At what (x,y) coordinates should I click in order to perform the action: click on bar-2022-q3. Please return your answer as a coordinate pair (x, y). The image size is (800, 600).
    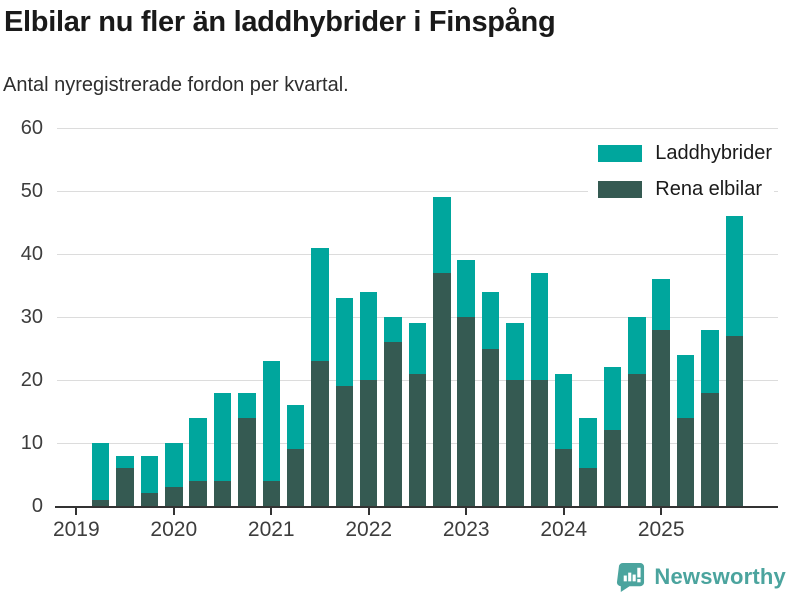
    Looking at the image, I should click on (417, 414).